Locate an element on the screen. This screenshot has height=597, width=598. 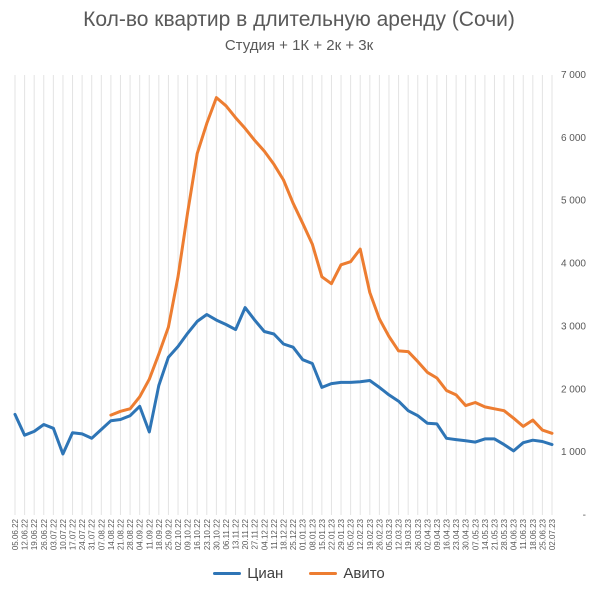
x-tick-label: 07.08.22 is located at coordinates (101, 534).